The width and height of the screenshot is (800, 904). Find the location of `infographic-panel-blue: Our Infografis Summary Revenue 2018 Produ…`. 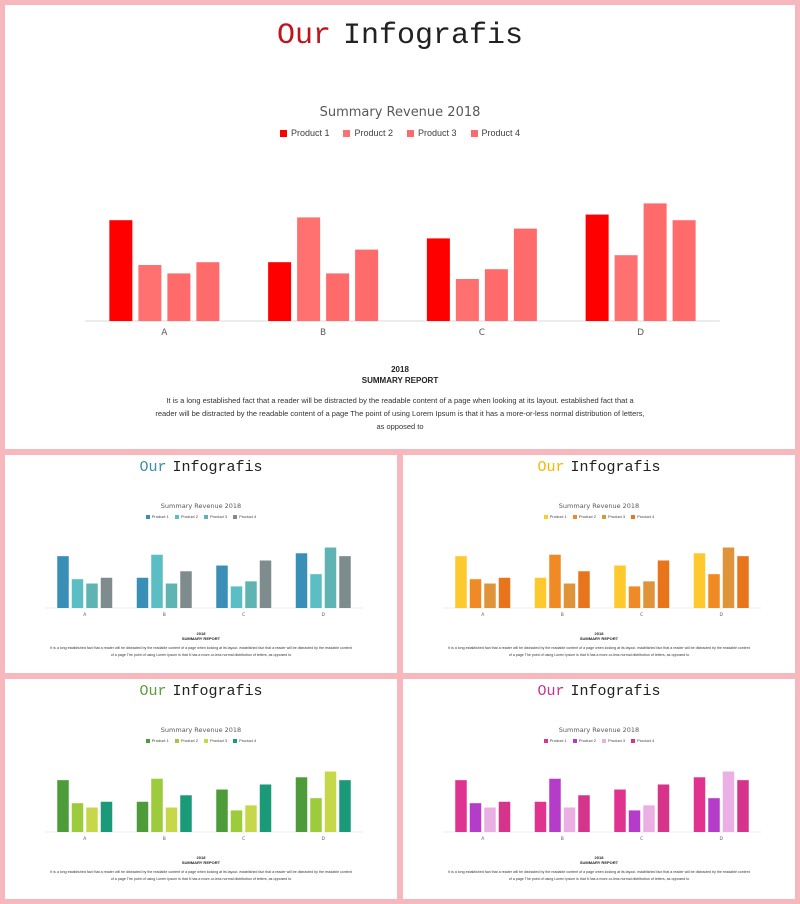

infographic-panel-blue: Our Infografis Summary Revenue 2018 Produ… is located at coordinates (201, 564).